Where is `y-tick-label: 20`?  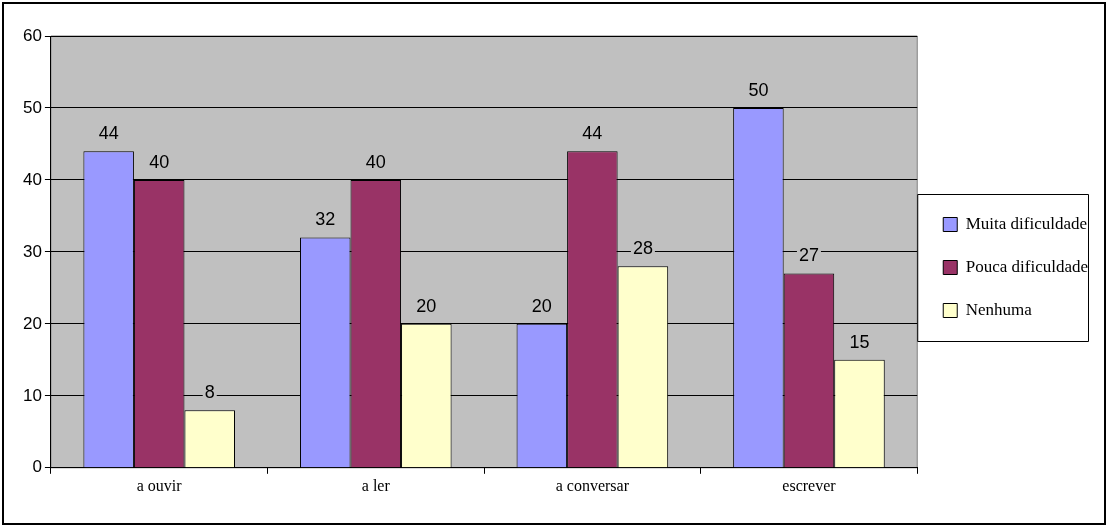
y-tick-label: 20 is located at coordinates (32, 323).